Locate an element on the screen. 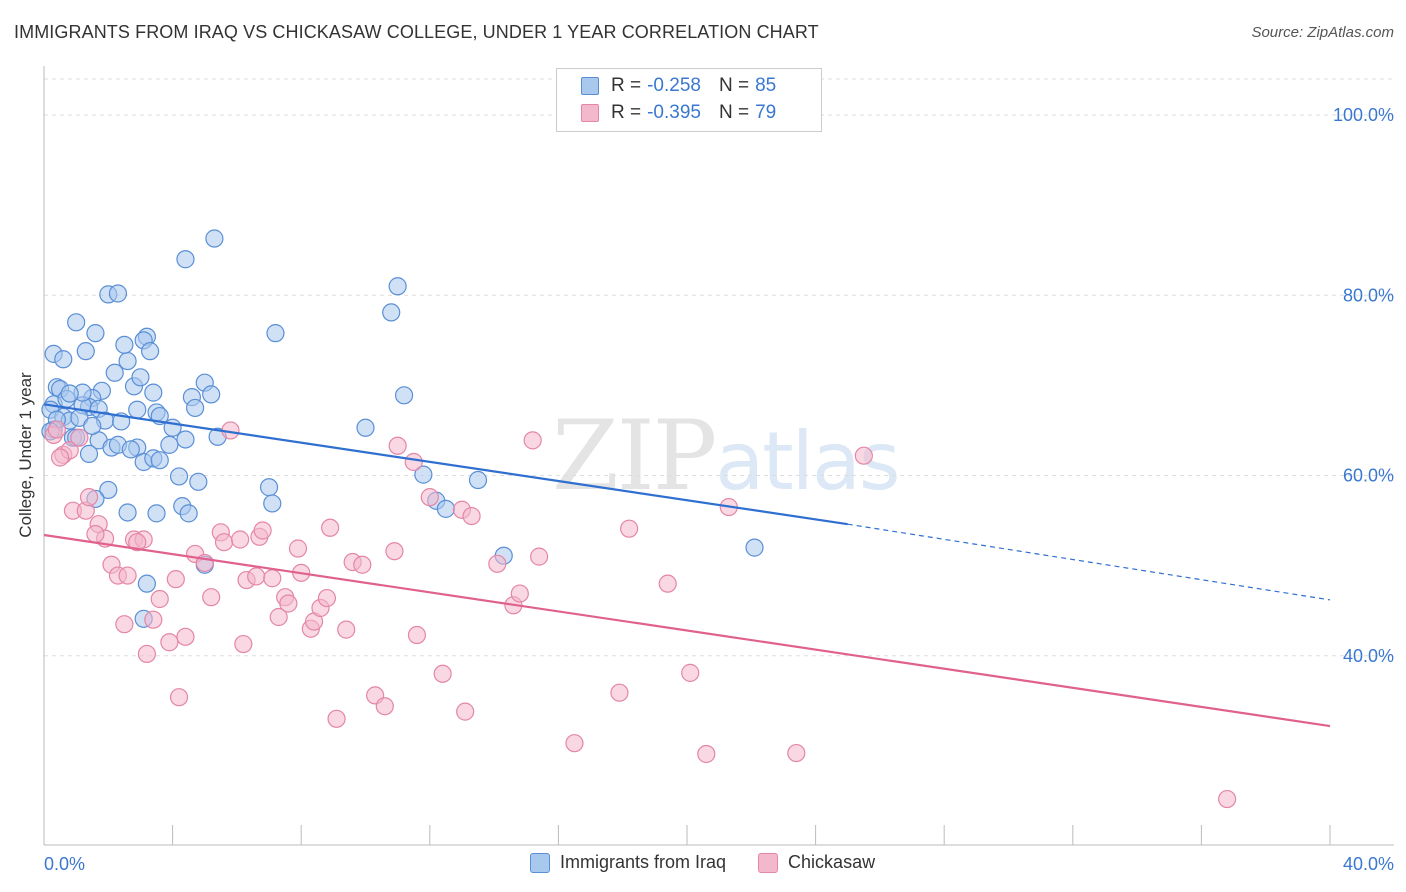 This screenshot has height=892, width=1406. legend-item-iraq: Immigrants from Iraq is located at coordinates (628, 862).